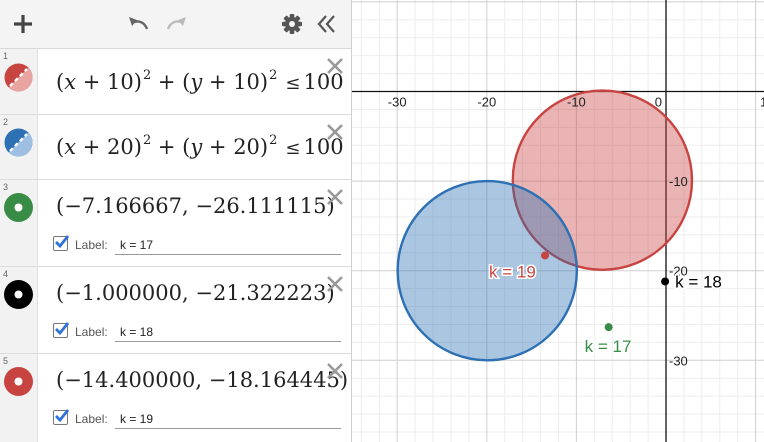 The width and height of the screenshot is (764, 442). I want to click on points-layer: k = 17 k = 18 k = 19, so click(605, 304).